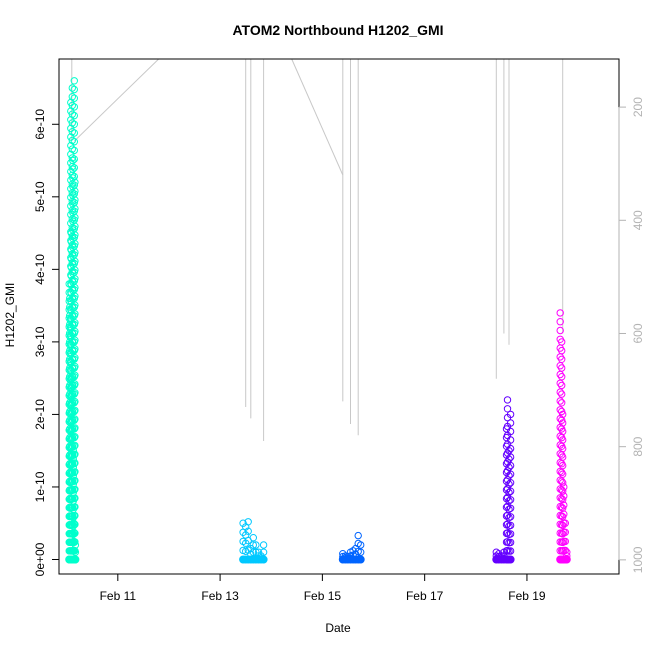 This screenshot has width=650, height=650. What do you see at coordinates (638, 107) in the screenshot?
I see `right-y-tick-label: 200` at bounding box center [638, 107].